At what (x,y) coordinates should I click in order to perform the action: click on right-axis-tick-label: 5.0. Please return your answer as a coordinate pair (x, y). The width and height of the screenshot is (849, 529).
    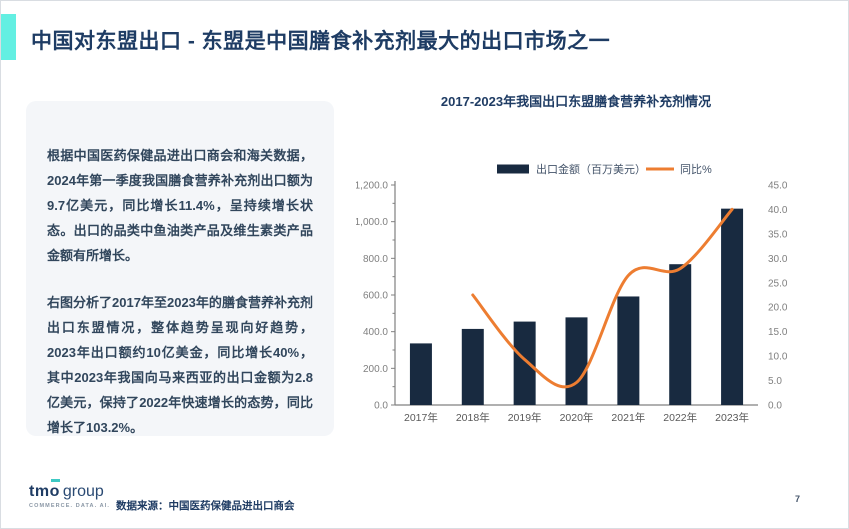
    Looking at the image, I should click on (775, 381).